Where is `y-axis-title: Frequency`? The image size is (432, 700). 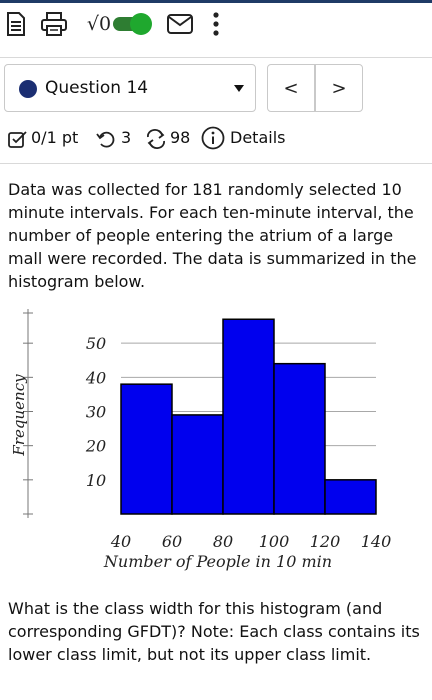
y-axis-title: Frequency is located at coordinates (19, 415).